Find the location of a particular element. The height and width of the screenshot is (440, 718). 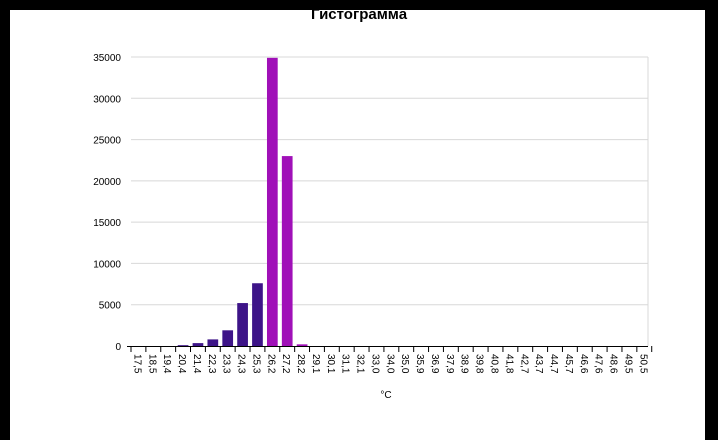

x-tick-label: 47,6 is located at coordinates (598, 364).